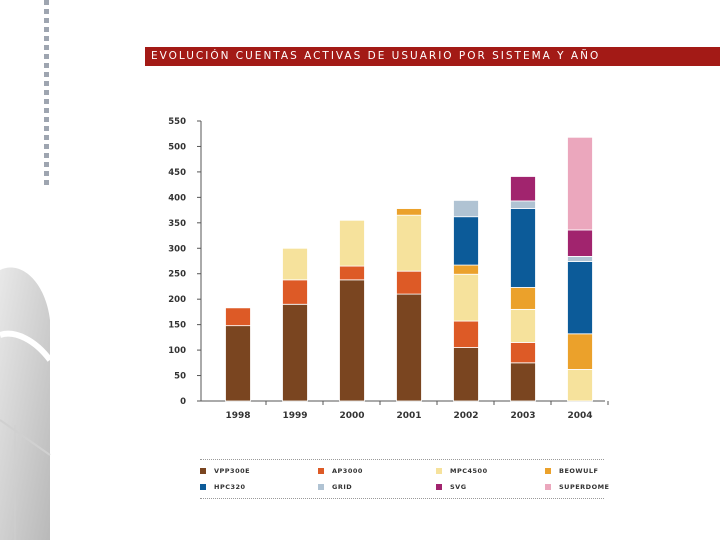 The height and width of the screenshot is (540, 720). I want to click on legend-item: BEOWULF, so click(571, 471).